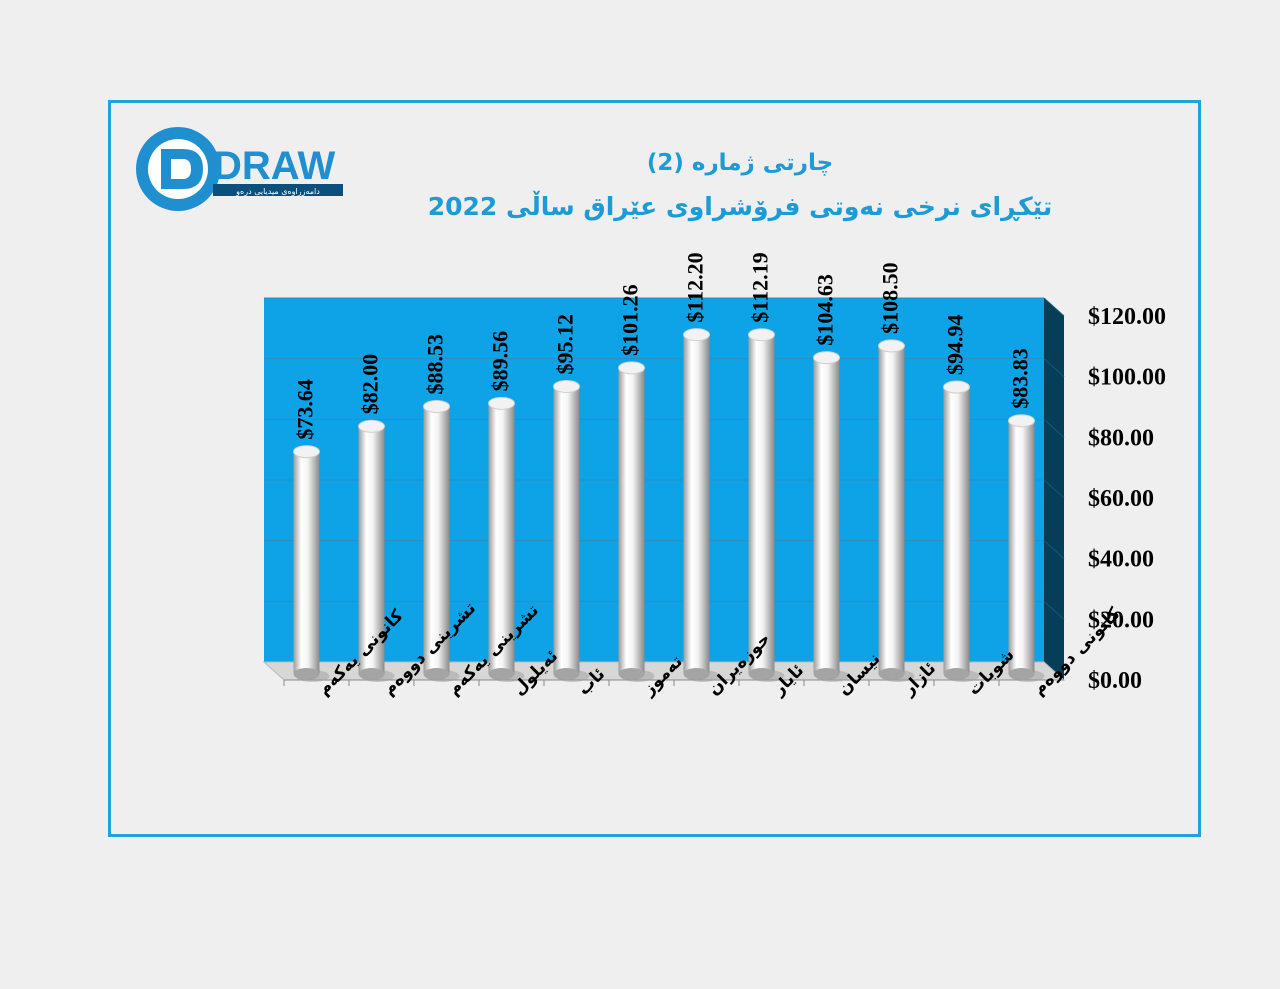  I want to click on y-tick-label: $0.00, so click(1115, 681).